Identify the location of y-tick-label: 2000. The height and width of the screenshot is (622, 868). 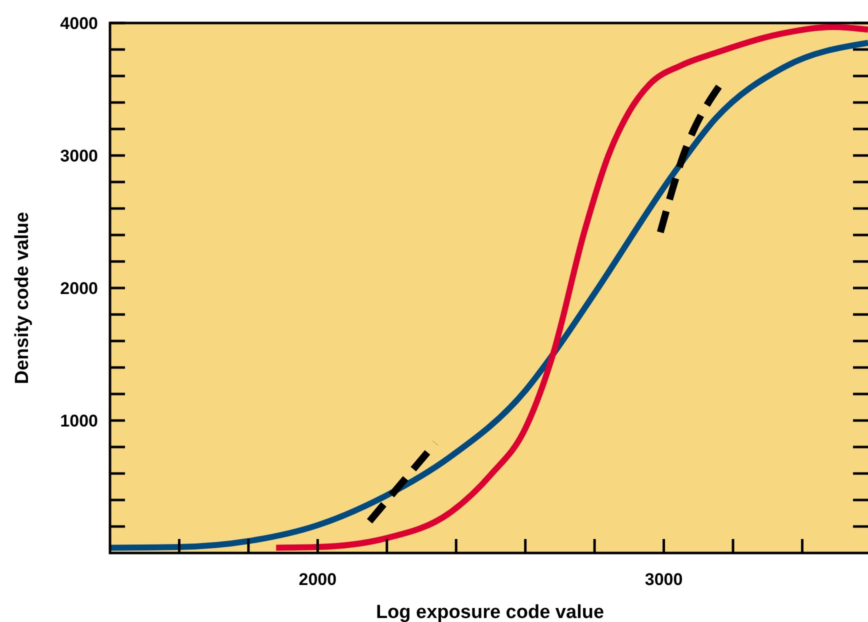
(79, 288).